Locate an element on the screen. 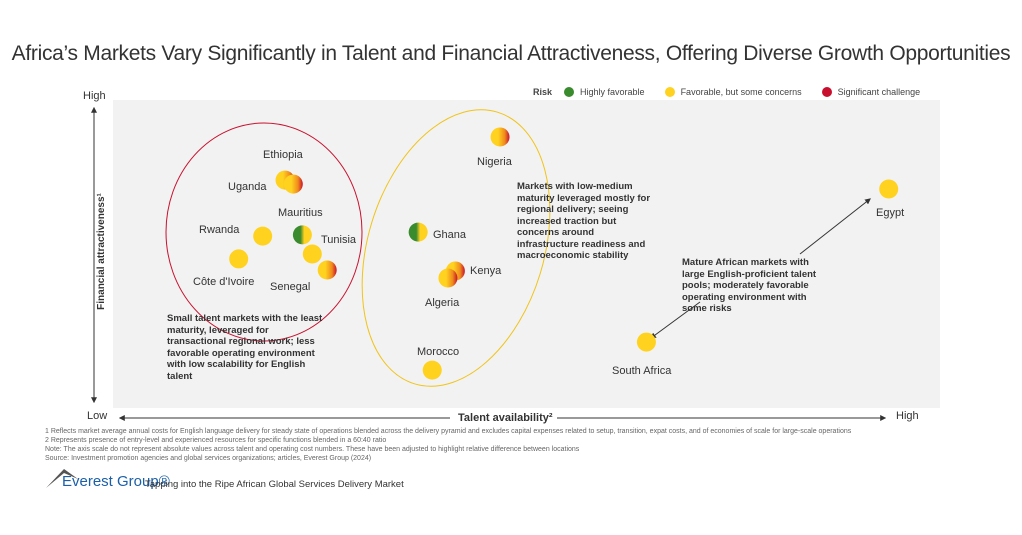 The height and width of the screenshot is (535, 1022). point-label: Rwanda is located at coordinates (219, 230).